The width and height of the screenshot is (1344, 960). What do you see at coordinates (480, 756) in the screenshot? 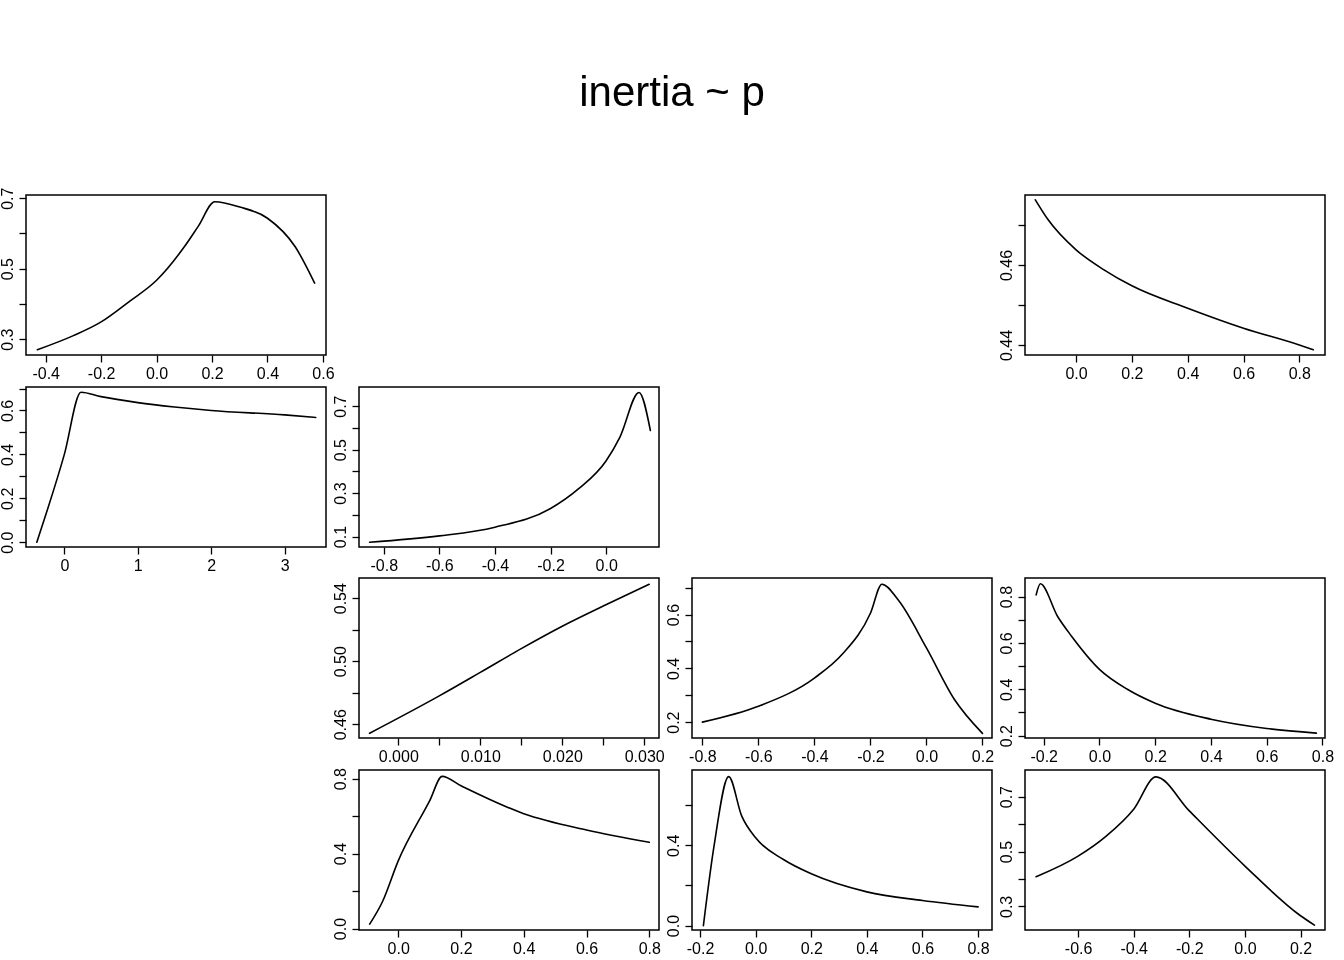
I see `x-tick-label: 0.010` at bounding box center [480, 756].